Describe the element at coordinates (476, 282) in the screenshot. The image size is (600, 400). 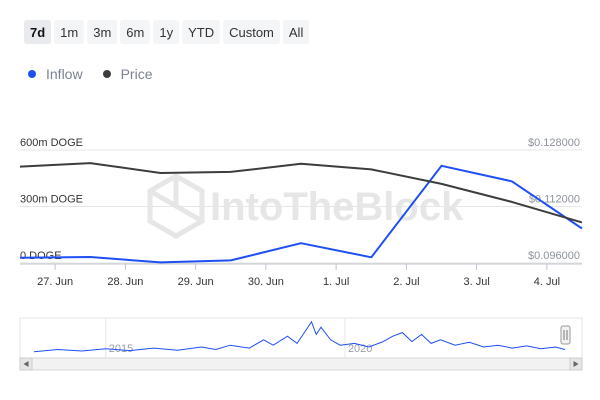
I see `x-tick-label: 3. Jul` at that location.